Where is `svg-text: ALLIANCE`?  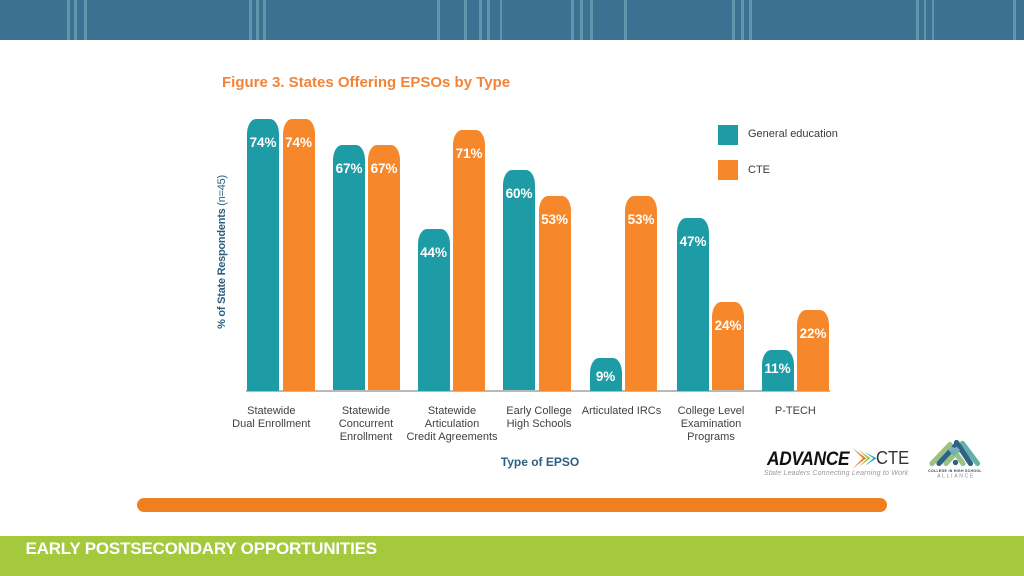
svg-text: ALLIANCE is located at coordinates (956, 477).